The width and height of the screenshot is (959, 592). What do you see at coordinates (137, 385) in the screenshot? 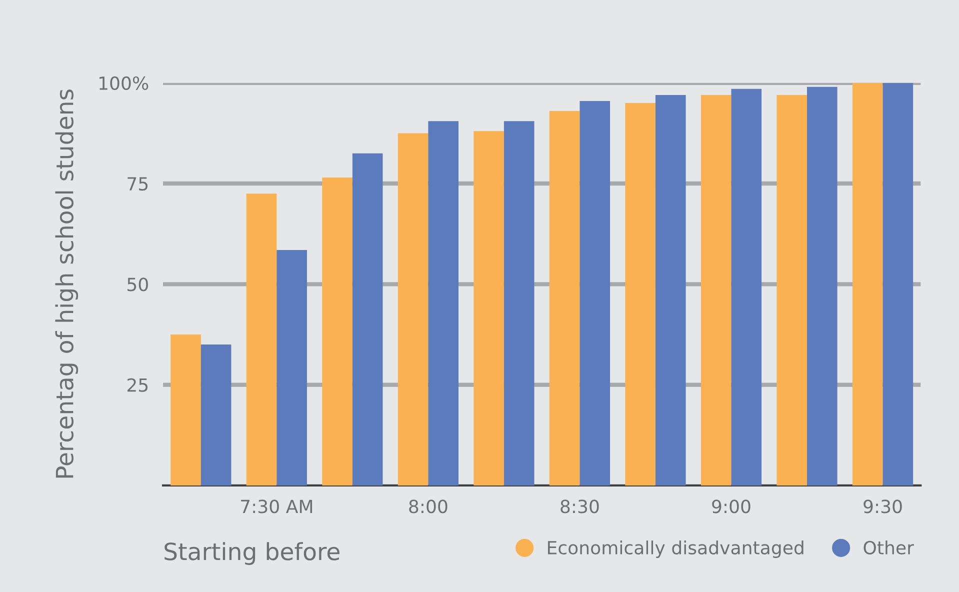
I see `y-tick-label: 25` at bounding box center [137, 385].